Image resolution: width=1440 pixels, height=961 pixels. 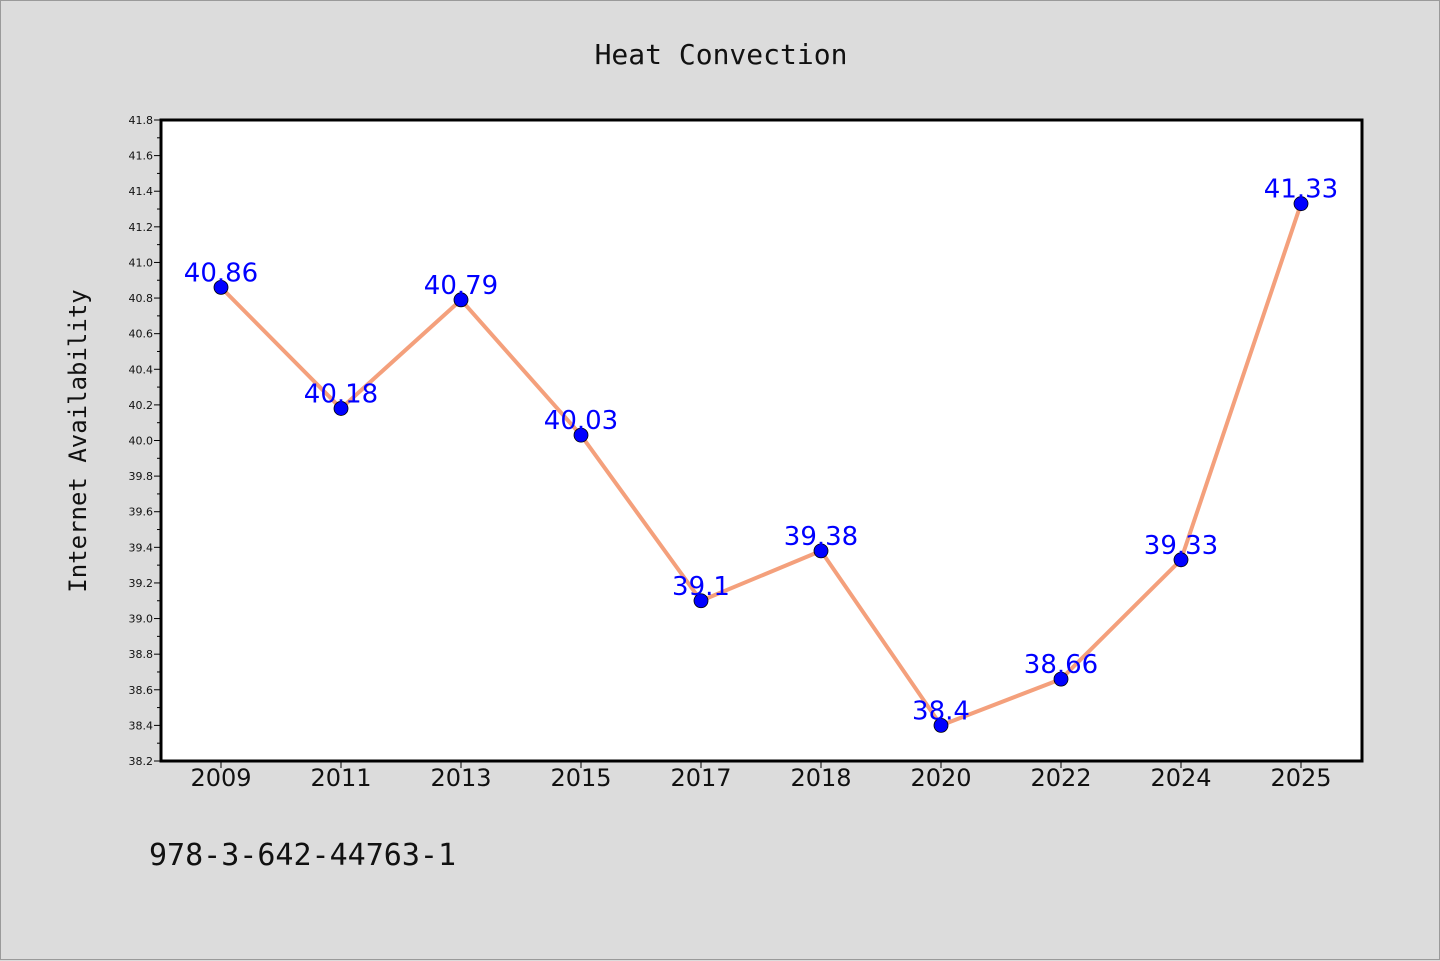 What do you see at coordinates (940, 778) in the screenshot?
I see `x-tick-label: 2020` at bounding box center [940, 778].